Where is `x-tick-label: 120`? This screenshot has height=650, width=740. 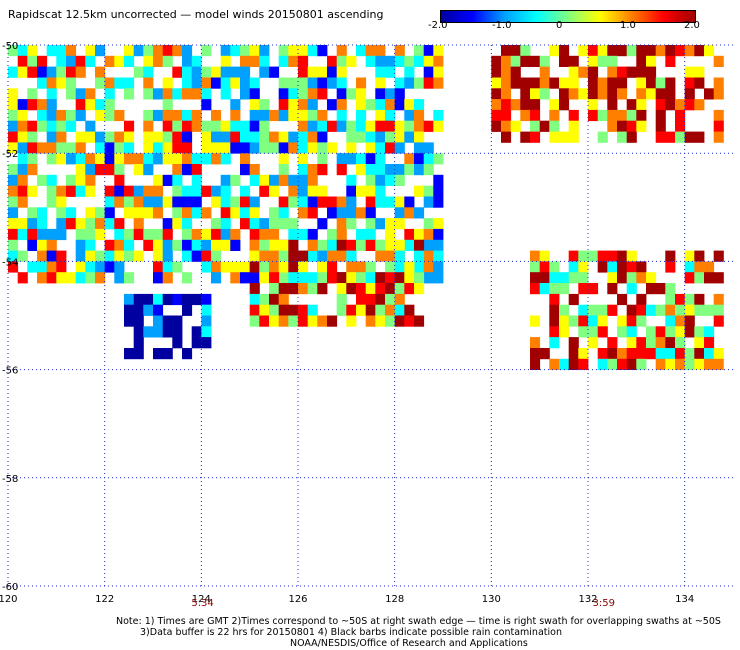 x-tick-label: 120 is located at coordinates (9, 599).